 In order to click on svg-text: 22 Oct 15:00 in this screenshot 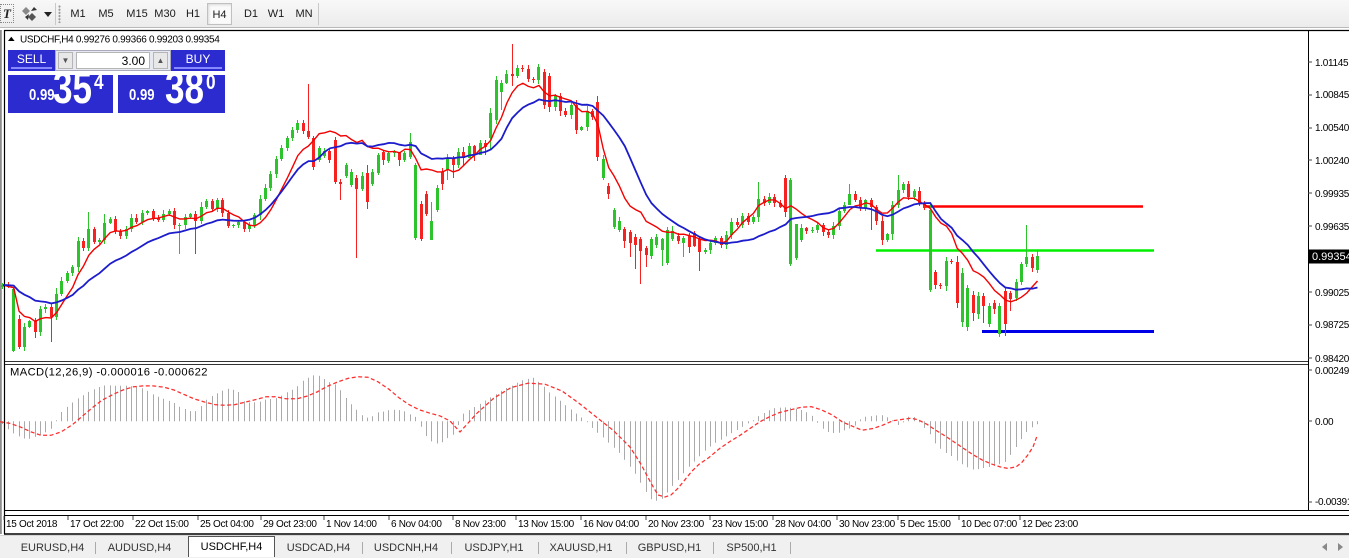, I will do `click(162, 524)`.